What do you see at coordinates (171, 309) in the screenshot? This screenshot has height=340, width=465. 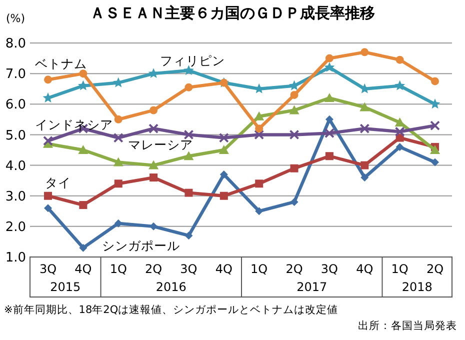 I see `text: ※前年同期比、18年2Qは速報値、シンガポールとベトナムは改定値` at bounding box center [171, 309].